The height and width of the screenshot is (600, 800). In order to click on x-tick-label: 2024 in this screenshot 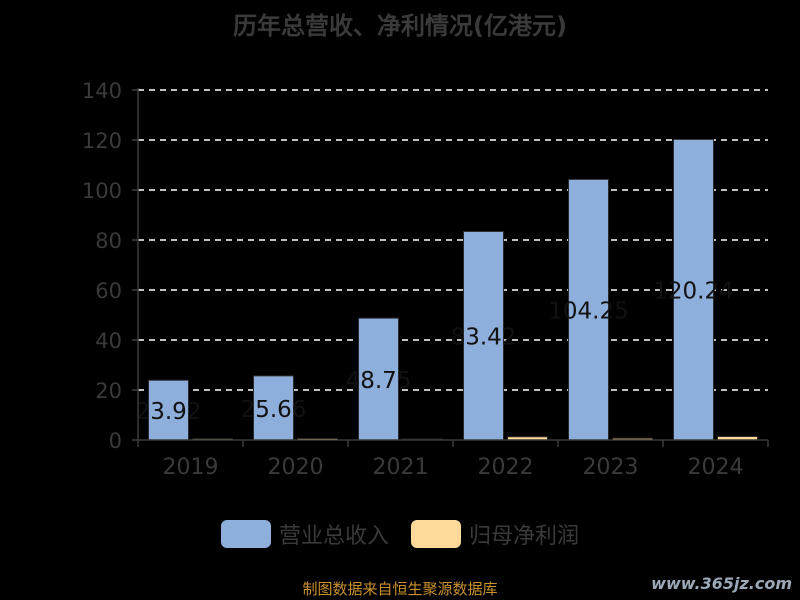, I will do `click(716, 467)`.